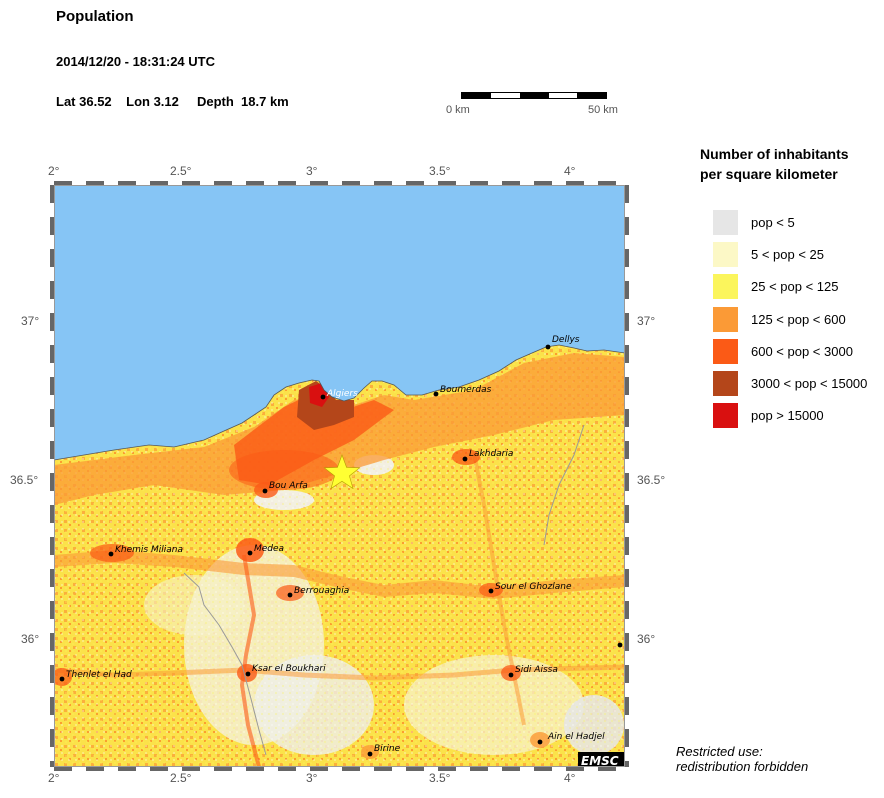 This screenshot has height=798, width=884. I want to click on city-label: Ksar el Boukhari, so click(289, 669).